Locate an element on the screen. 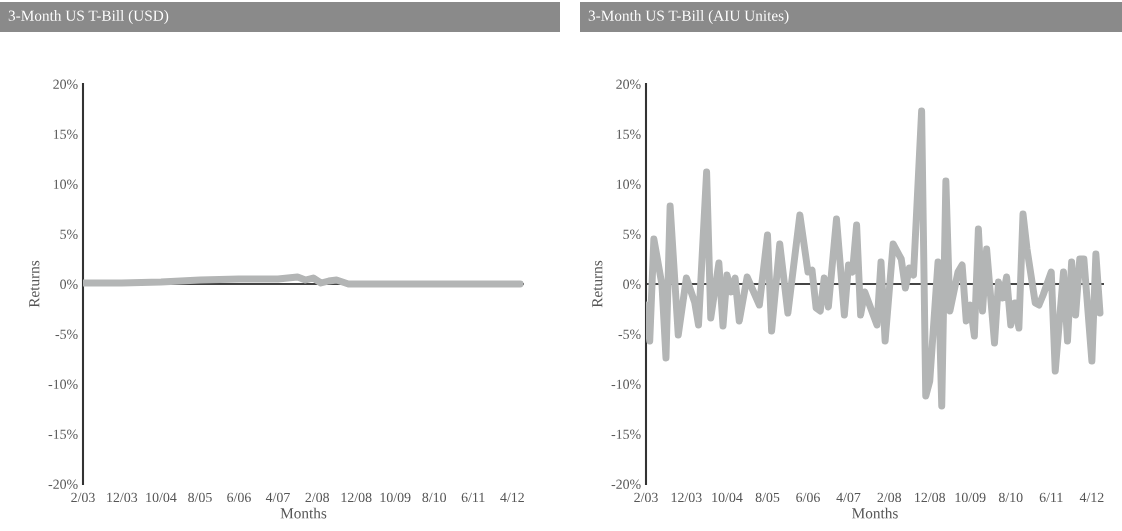  chart-title: 3-Month US T-Bill (USD) is located at coordinates (88, 17).